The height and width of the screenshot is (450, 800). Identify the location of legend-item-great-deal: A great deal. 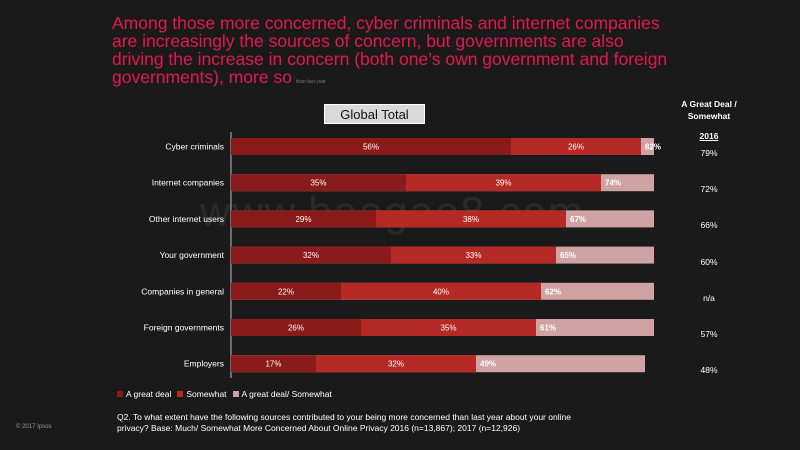
(144, 394).